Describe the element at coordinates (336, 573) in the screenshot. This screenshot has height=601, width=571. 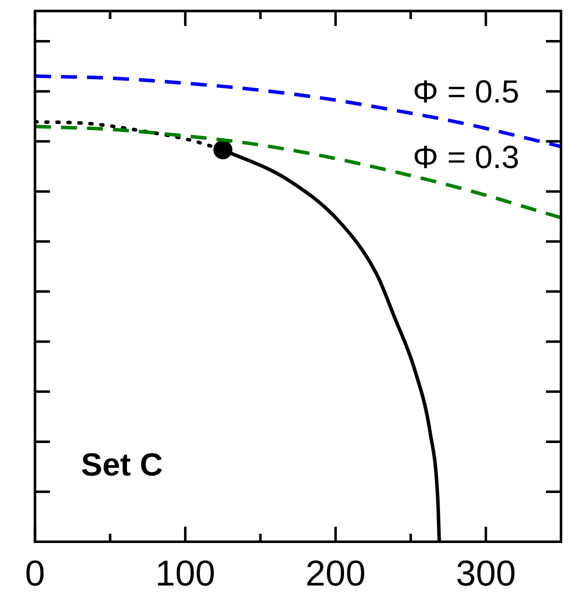
I see `x-tick-label: 200` at that location.